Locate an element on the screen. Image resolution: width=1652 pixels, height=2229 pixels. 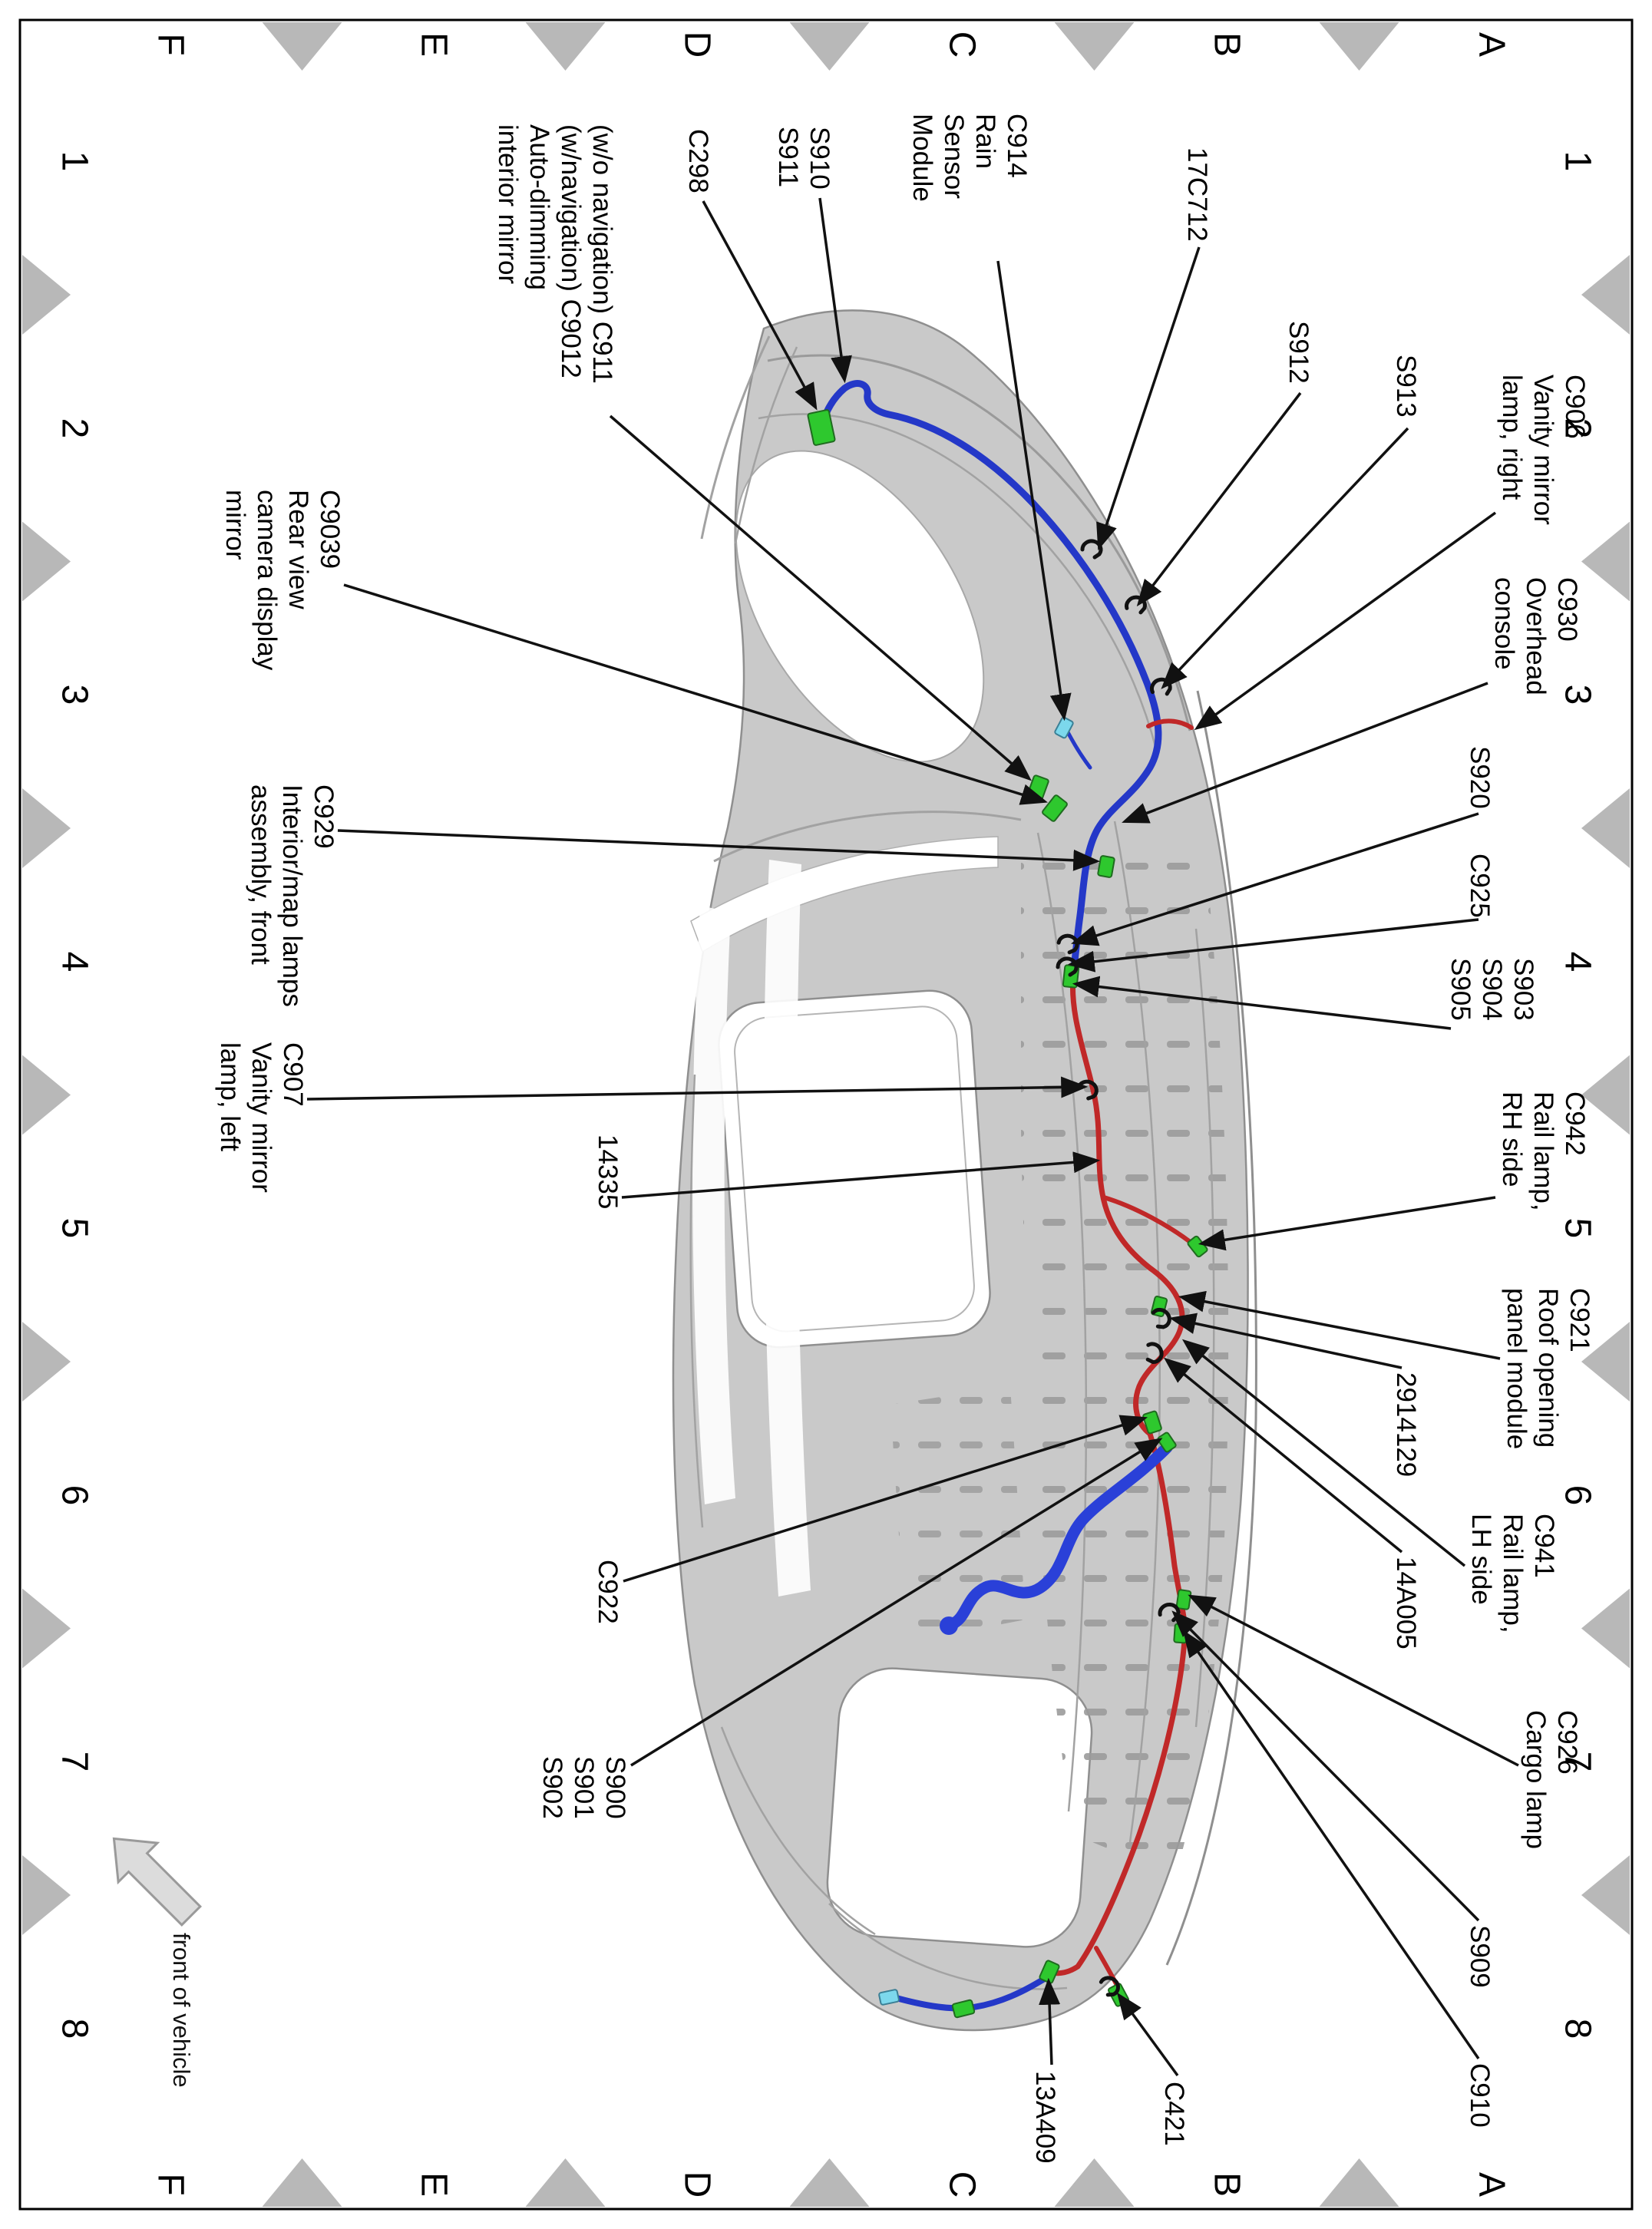
grid-number-right-8: 8 is located at coordinates (1577, 2028).